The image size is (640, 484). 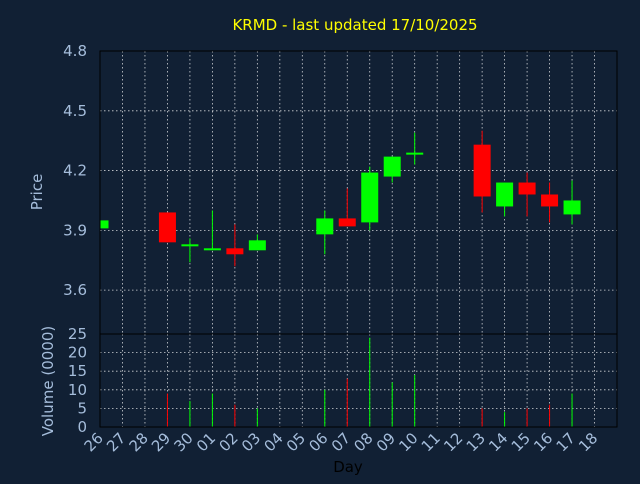 What do you see at coordinates (348, 467) in the screenshot?
I see `x-axis-label: Day` at bounding box center [348, 467].